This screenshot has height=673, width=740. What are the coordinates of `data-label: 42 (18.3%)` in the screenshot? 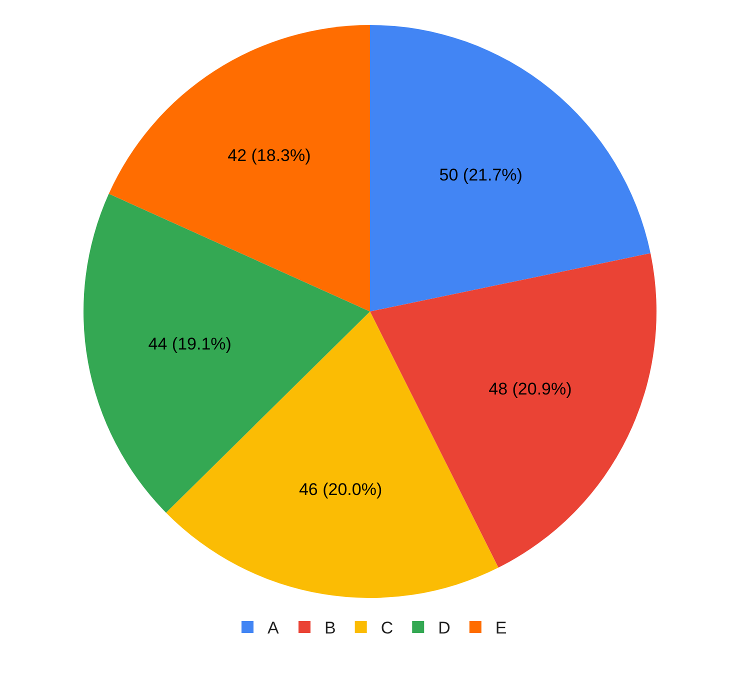 It's located at (269, 156).